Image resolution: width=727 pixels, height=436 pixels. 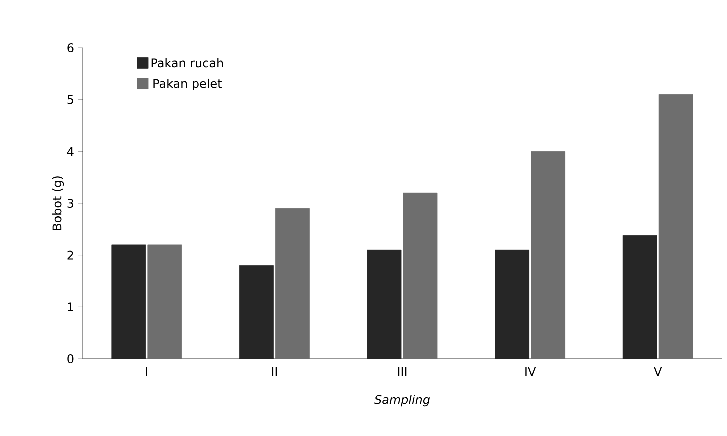 I want to click on x-tick-label: III, so click(x=402, y=371).